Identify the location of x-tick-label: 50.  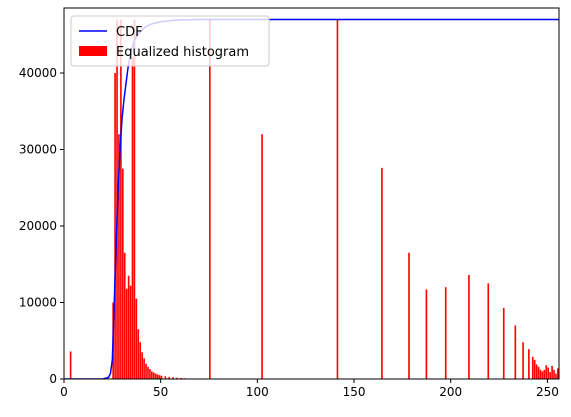
(160, 392).